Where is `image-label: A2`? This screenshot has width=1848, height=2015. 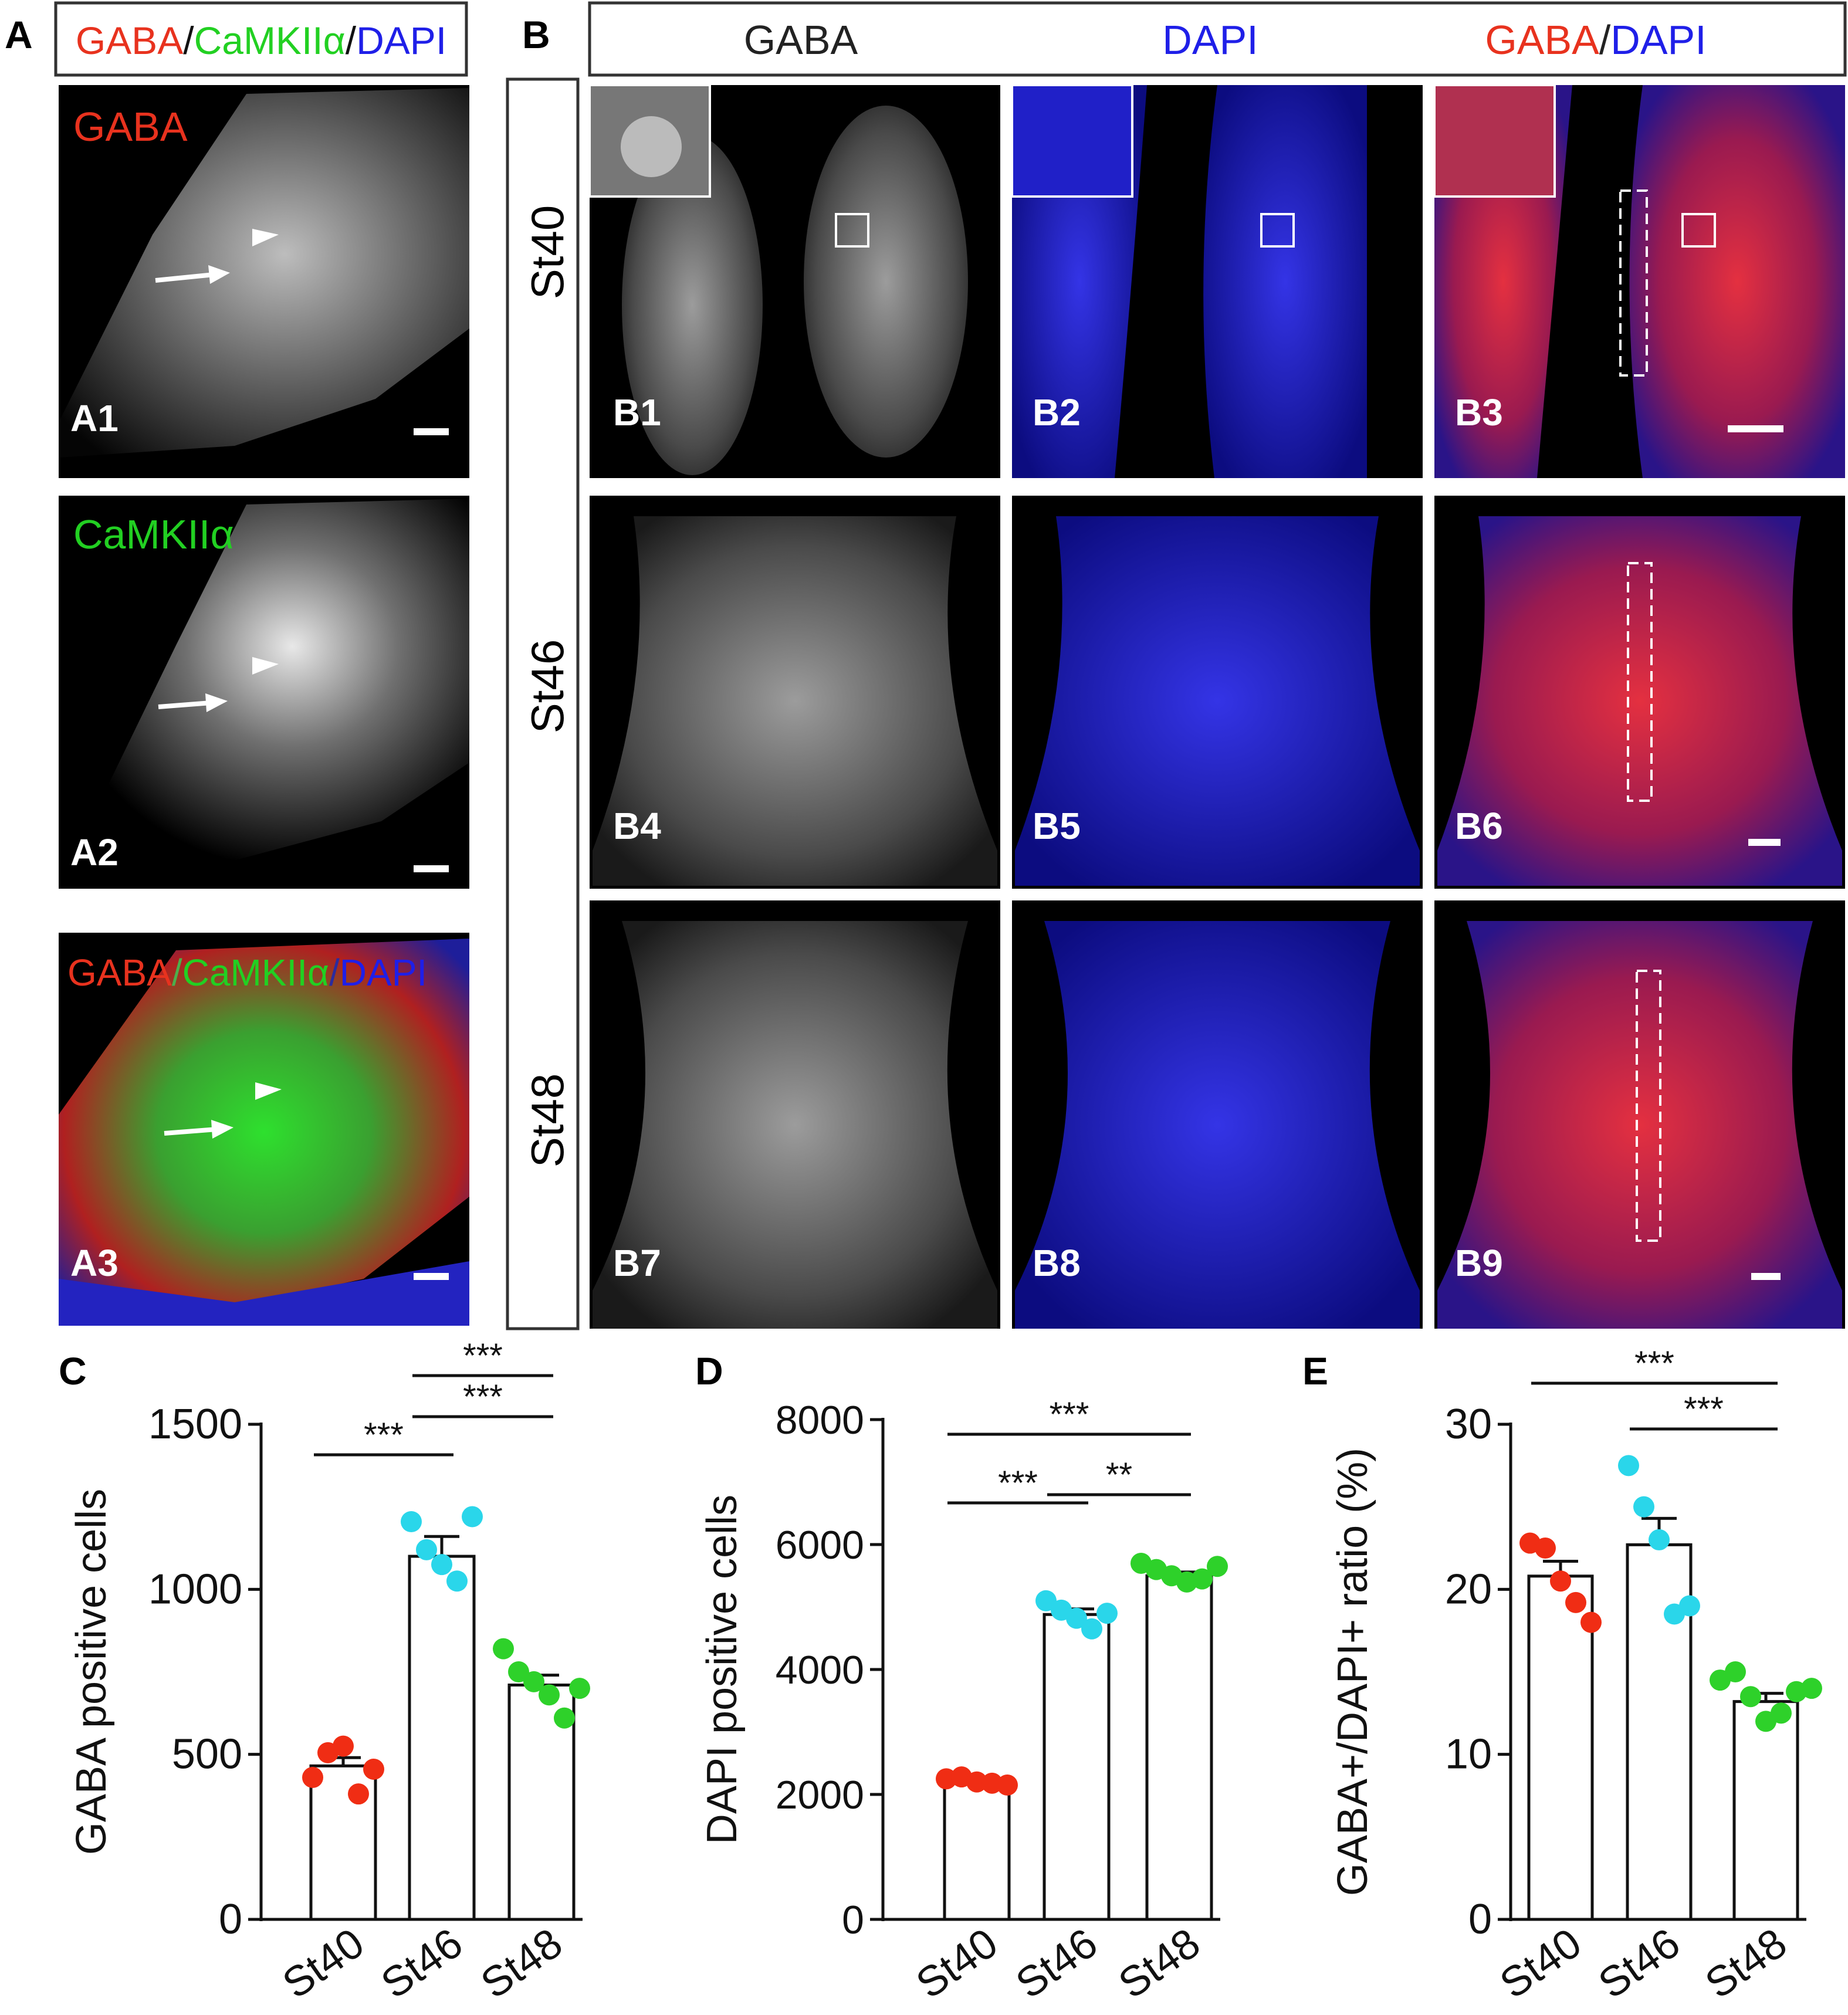 image-label: A2 is located at coordinates (95, 852).